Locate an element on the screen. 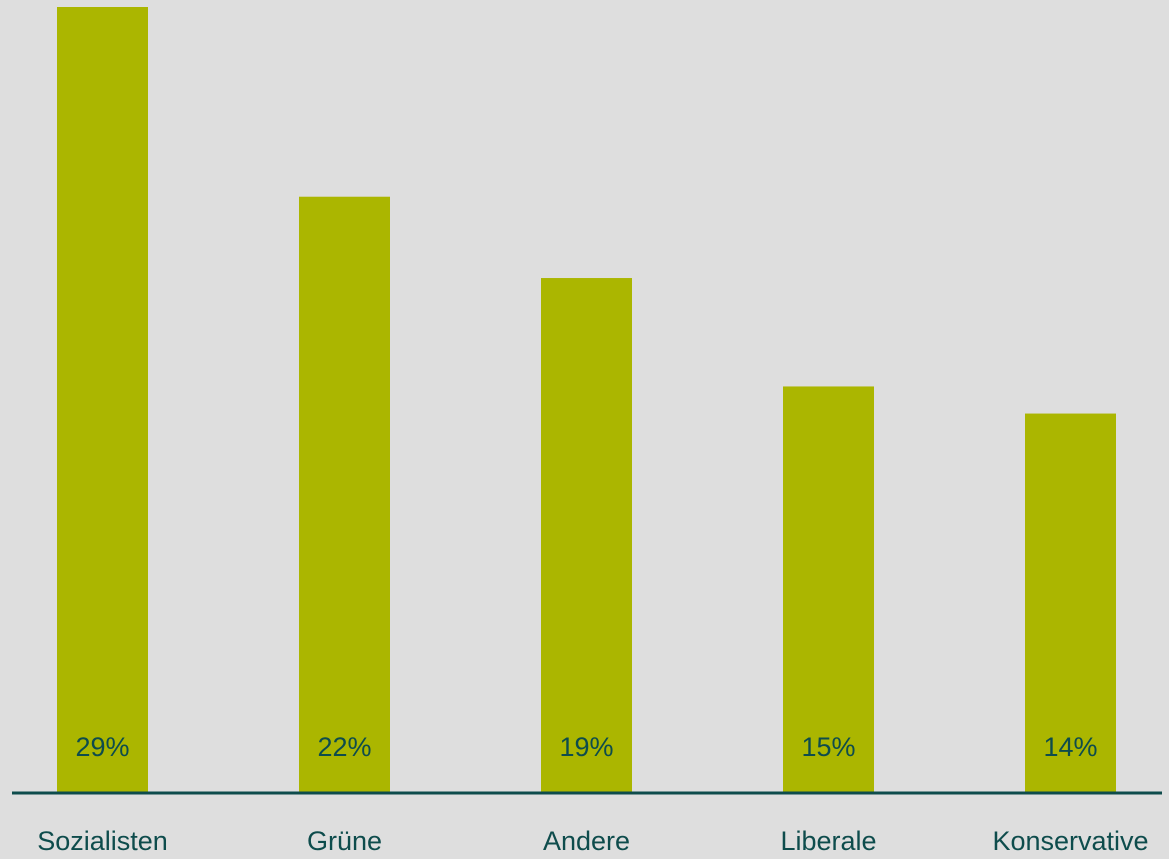 The height and width of the screenshot is (859, 1169). bar-sozialisten is located at coordinates (102, 400).